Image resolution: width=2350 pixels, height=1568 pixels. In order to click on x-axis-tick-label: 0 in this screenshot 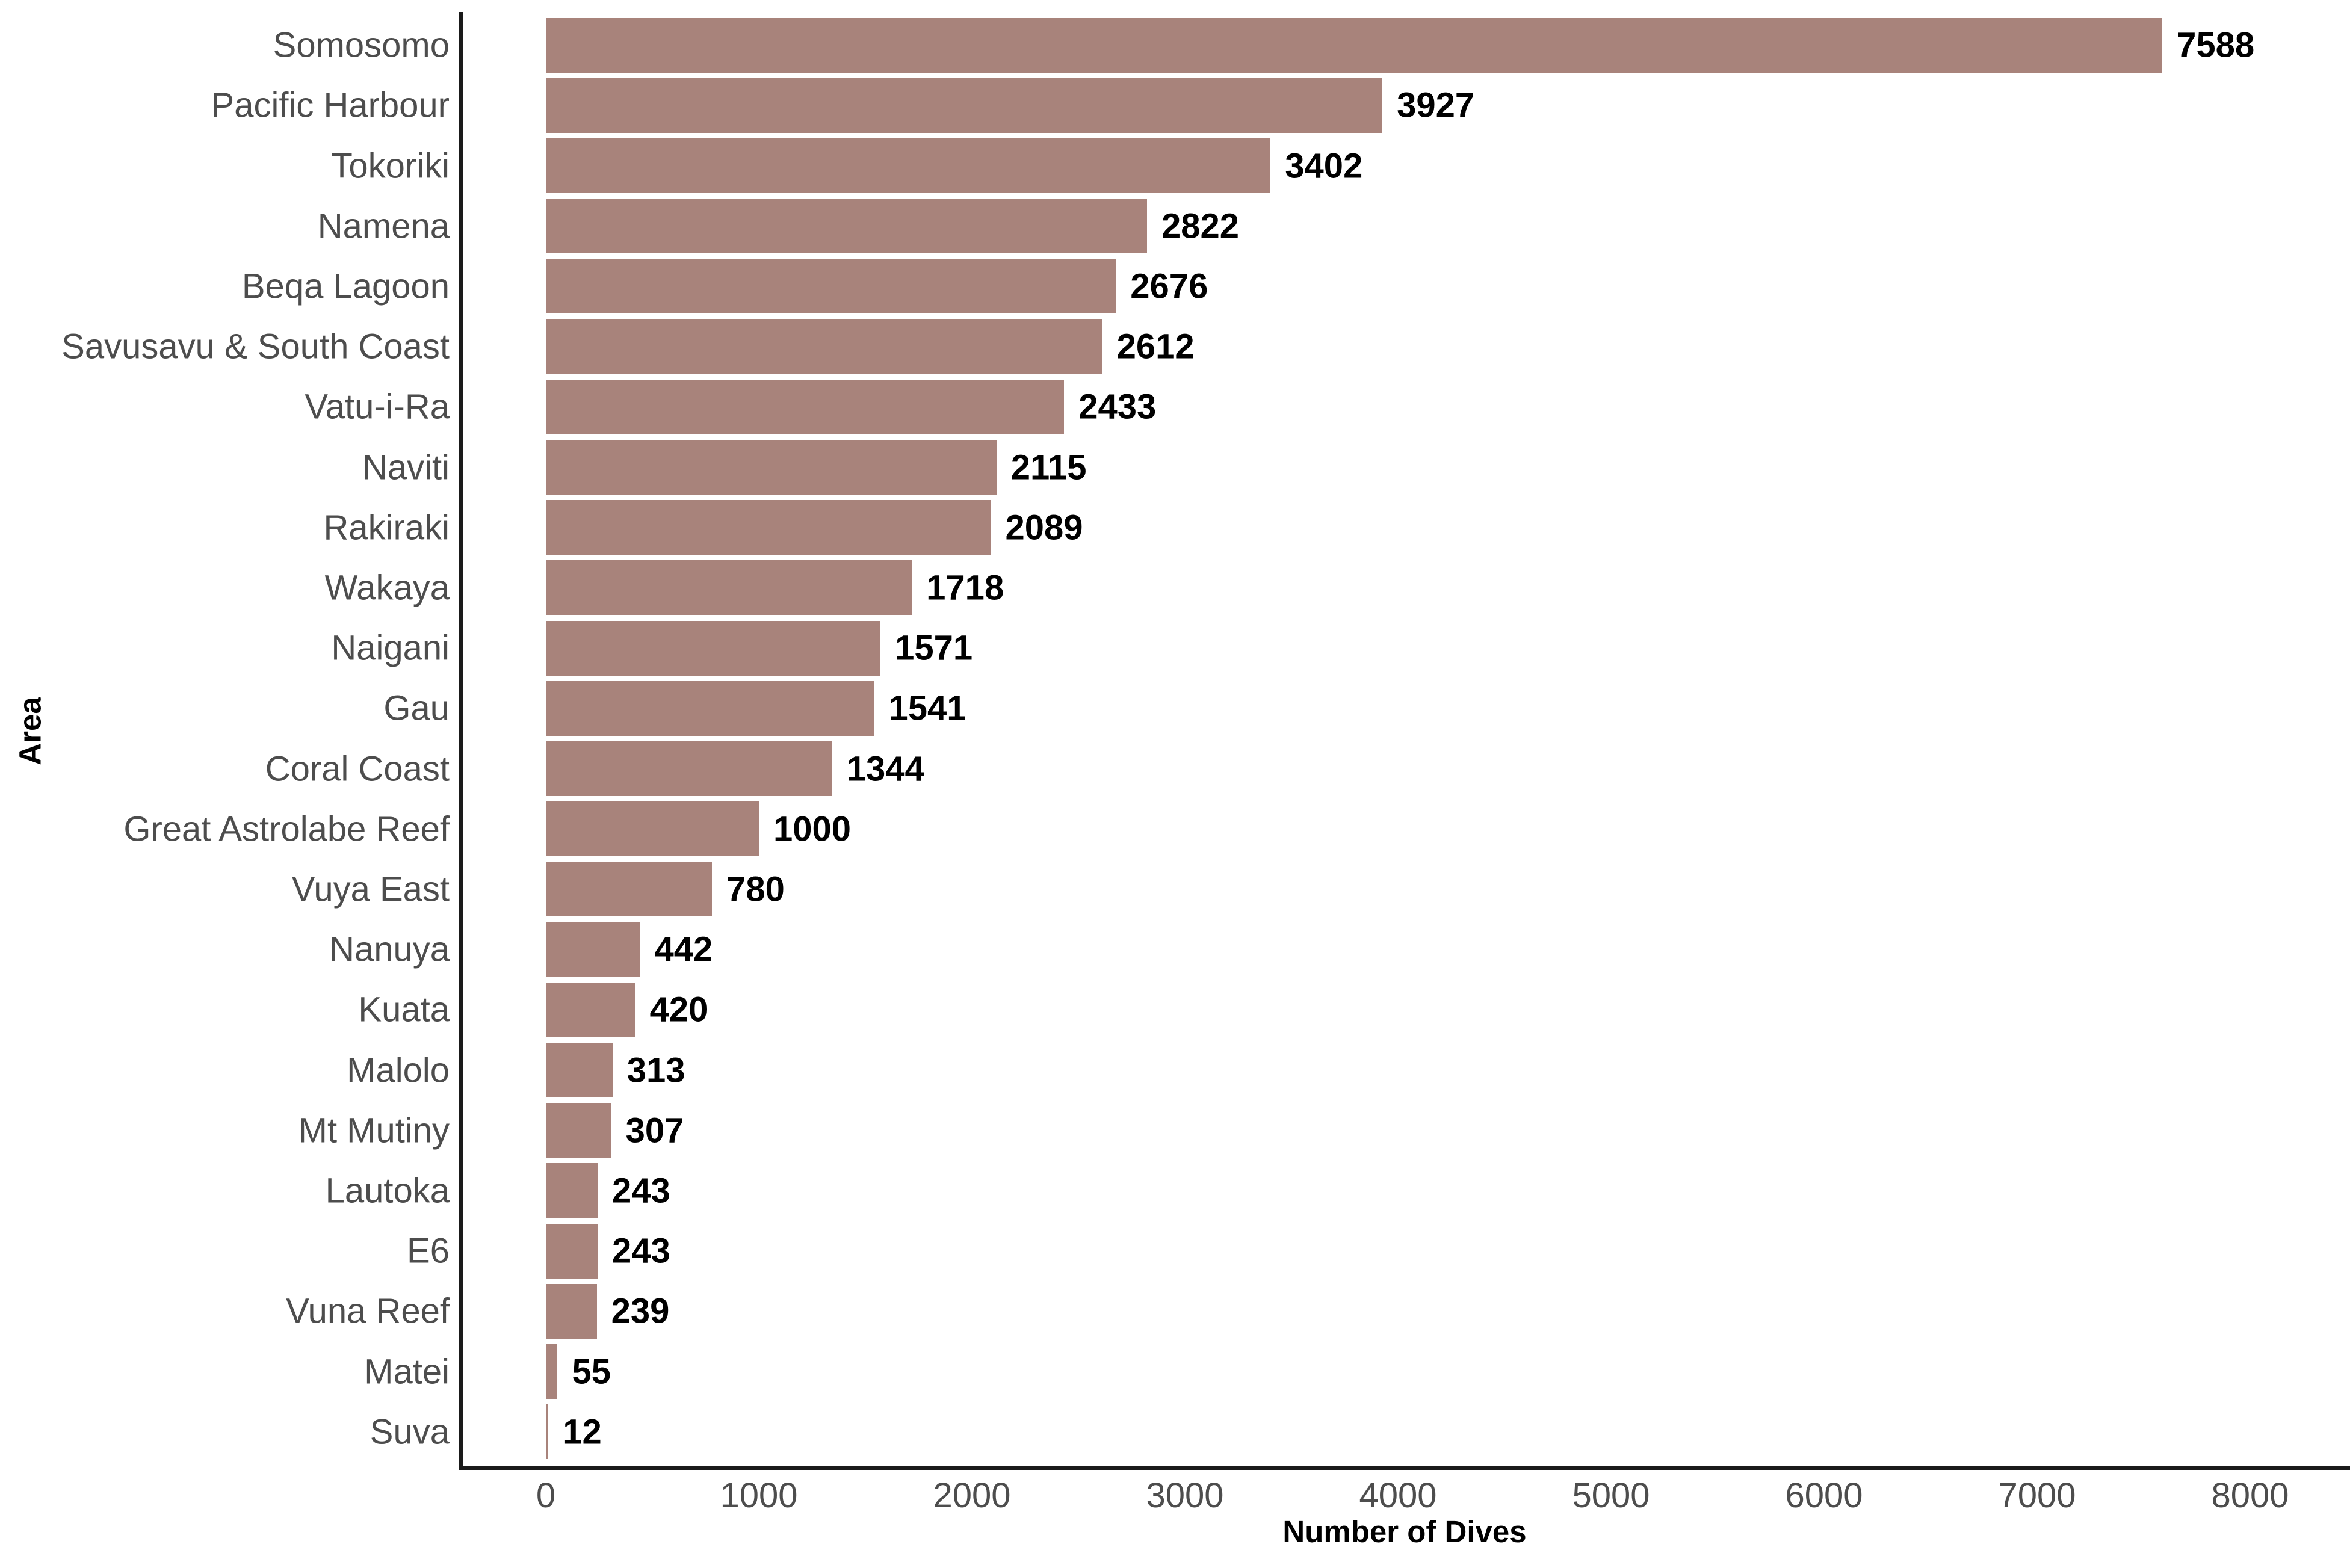, I will do `click(546, 1495)`.